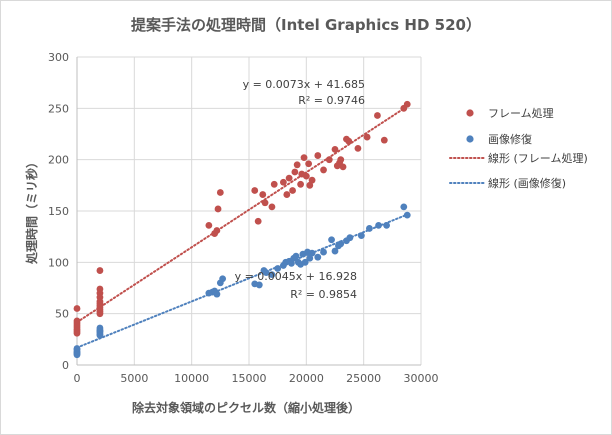 This screenshot has width=612, height=435. I want to click on x-tick-label: 20000, so click(306, 378).